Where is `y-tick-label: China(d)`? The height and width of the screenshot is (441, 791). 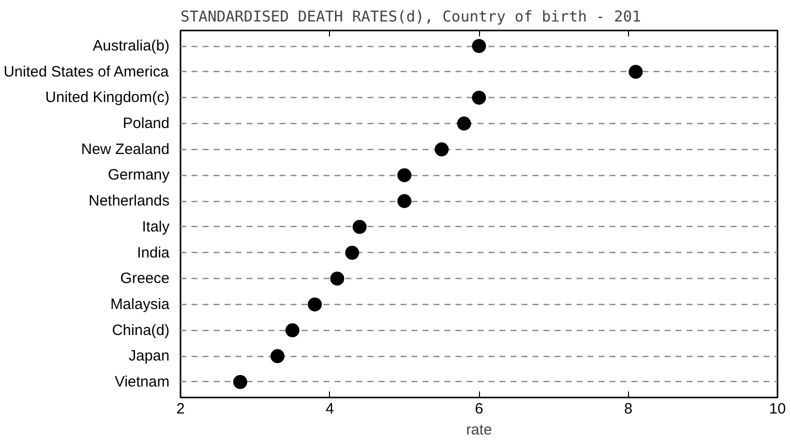 y-tick-label: China(d) is located at coordinates (141, 330).